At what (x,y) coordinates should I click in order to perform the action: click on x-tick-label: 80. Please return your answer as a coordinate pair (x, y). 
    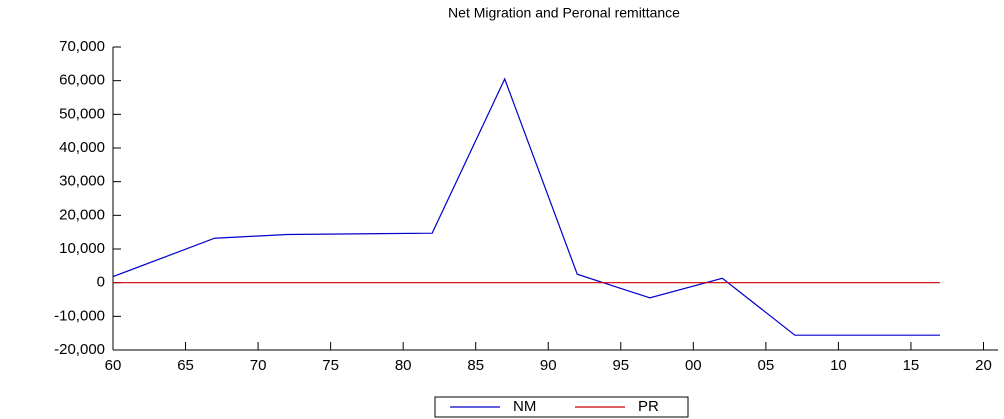
    Looking at the image, I should click on (403, 365).